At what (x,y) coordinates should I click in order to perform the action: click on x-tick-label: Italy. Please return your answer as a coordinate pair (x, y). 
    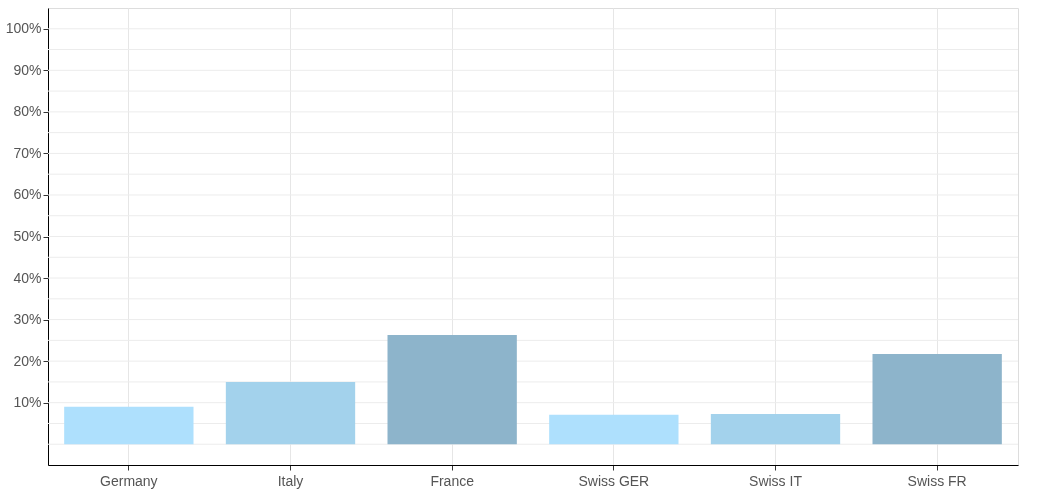
    Looking at the image, I should click on (290, 480).